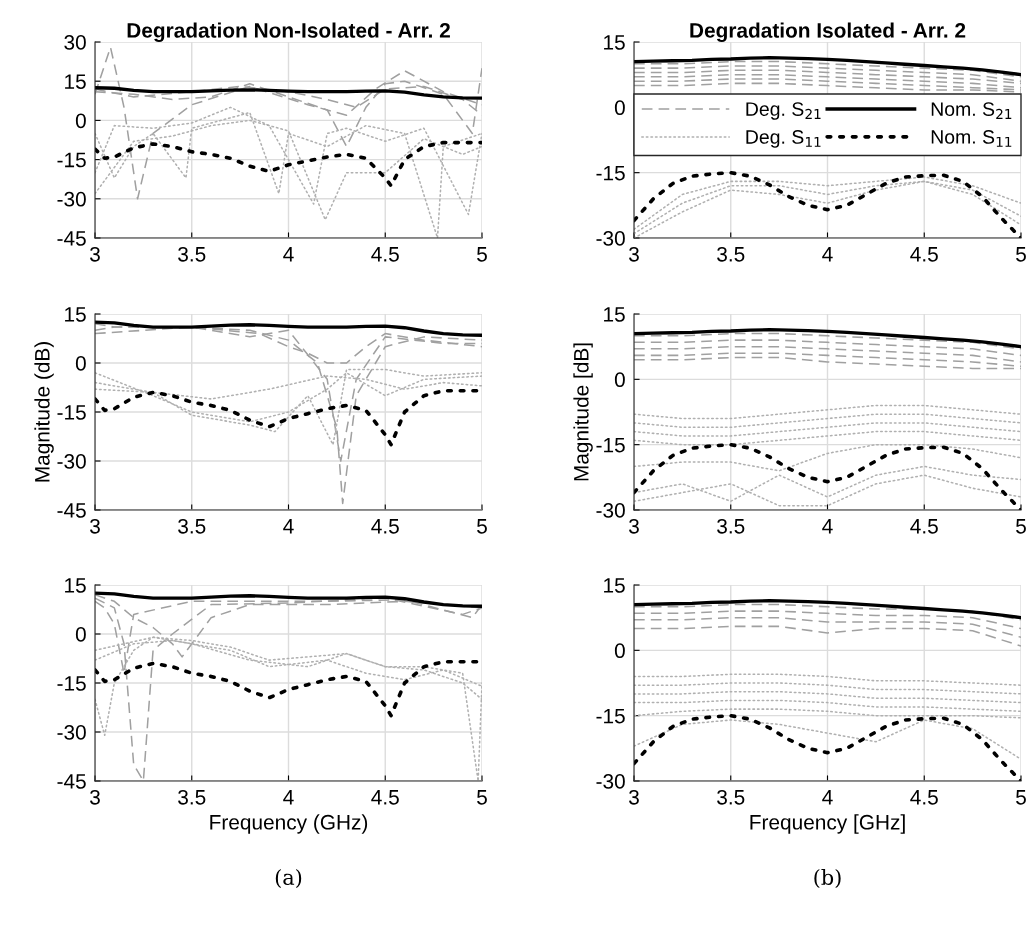  I want to click on y-axis-title: Magnitude (dB), so click(44, 412).